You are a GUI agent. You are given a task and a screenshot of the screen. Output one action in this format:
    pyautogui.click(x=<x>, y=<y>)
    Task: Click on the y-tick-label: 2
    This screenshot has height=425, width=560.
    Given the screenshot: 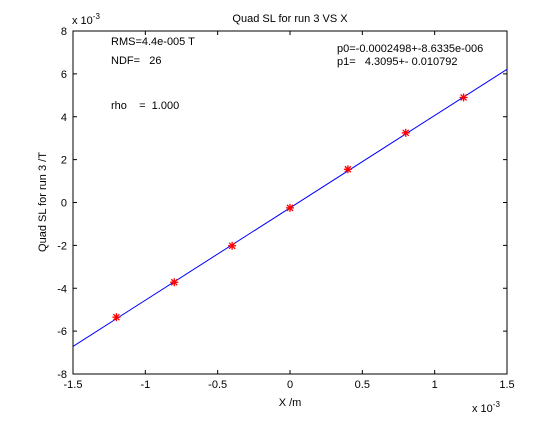 What is the action you would take?
    pyautogui.click(x=64, y=161)
    